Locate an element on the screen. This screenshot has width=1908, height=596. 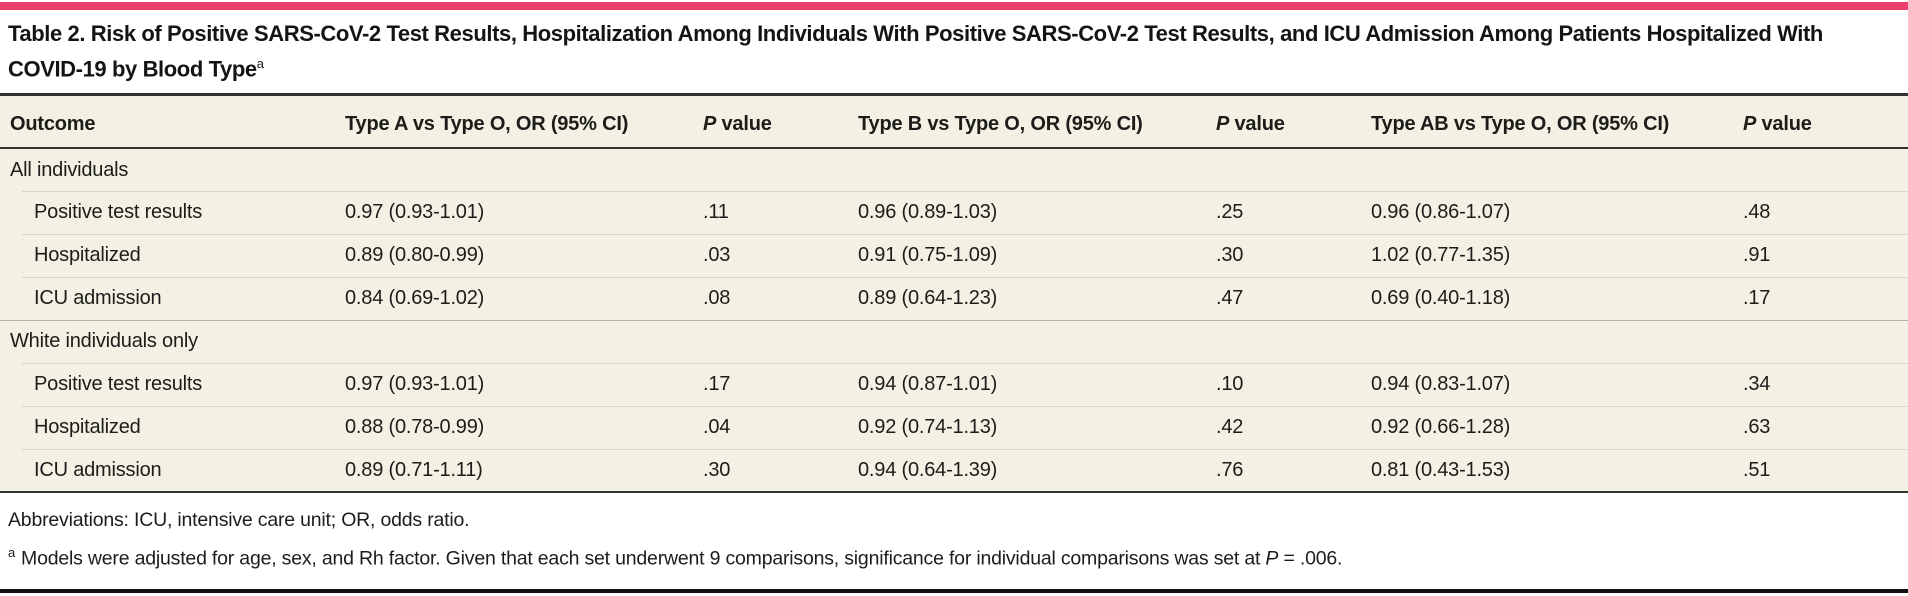
or-cell: 0.92 (0.74-1.13) is located at coordinates (1037, 427).